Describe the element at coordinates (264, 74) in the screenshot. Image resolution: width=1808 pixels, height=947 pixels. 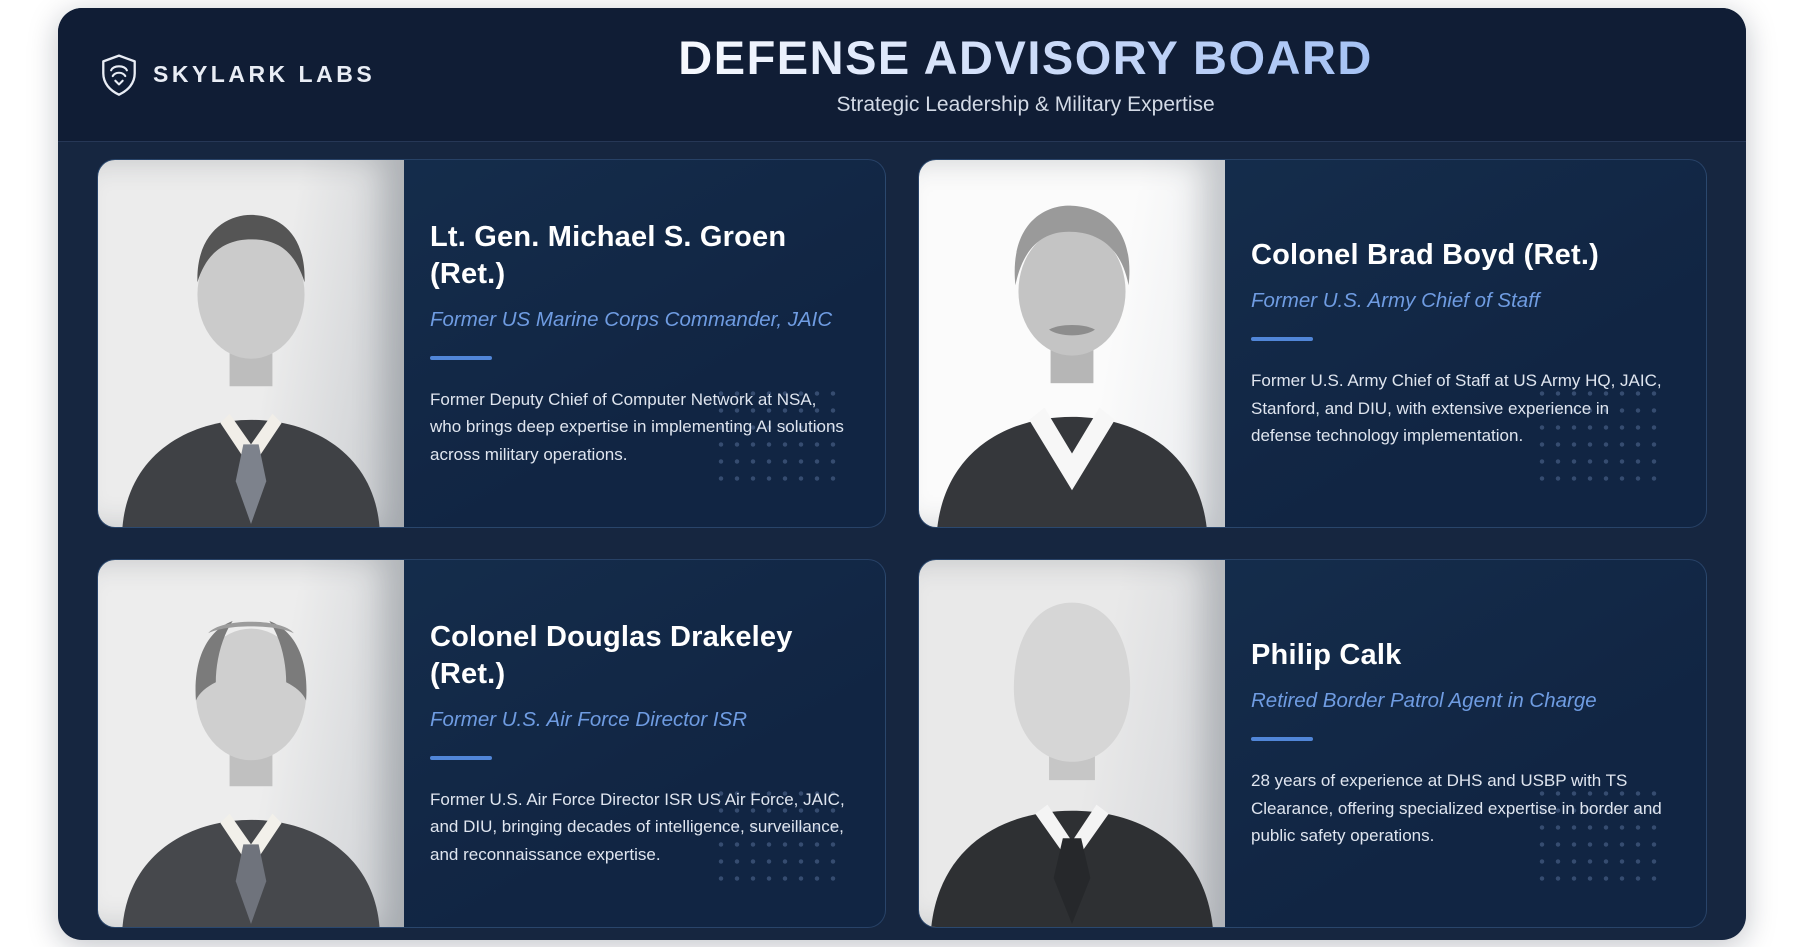
I see `logo-text: SKYLARK LABS` at that location.